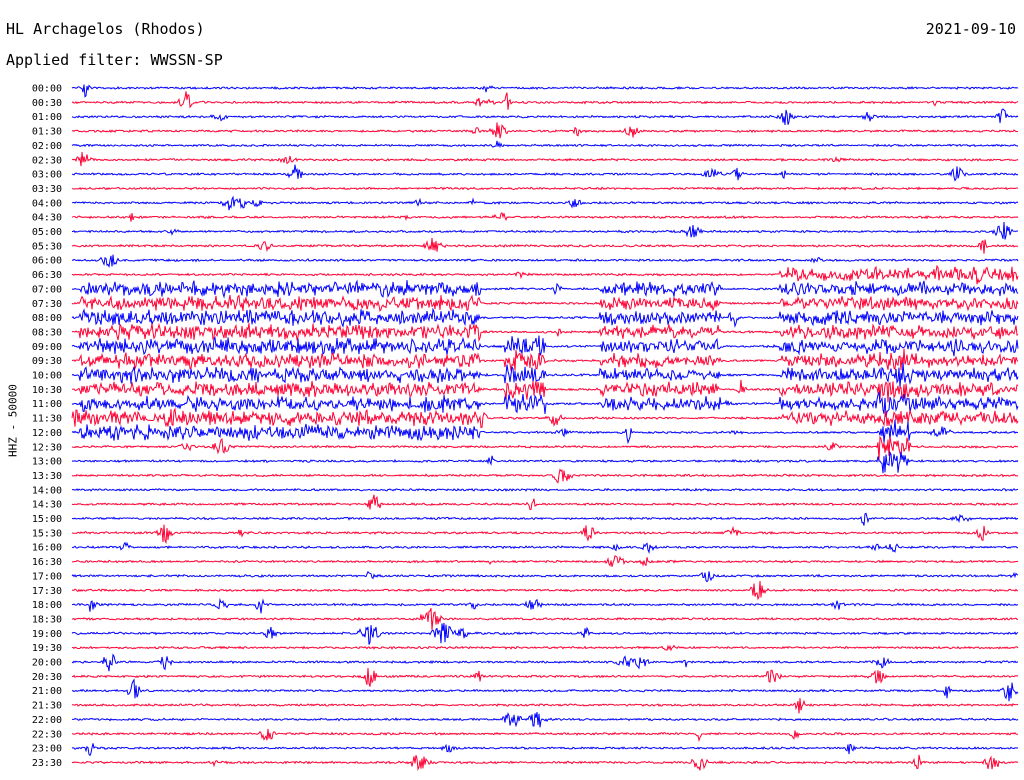  What do you see at coordinates (970, 29) in the screenshot?
I see `date-label: 2021-09-10` at bounding box center [970, 29].